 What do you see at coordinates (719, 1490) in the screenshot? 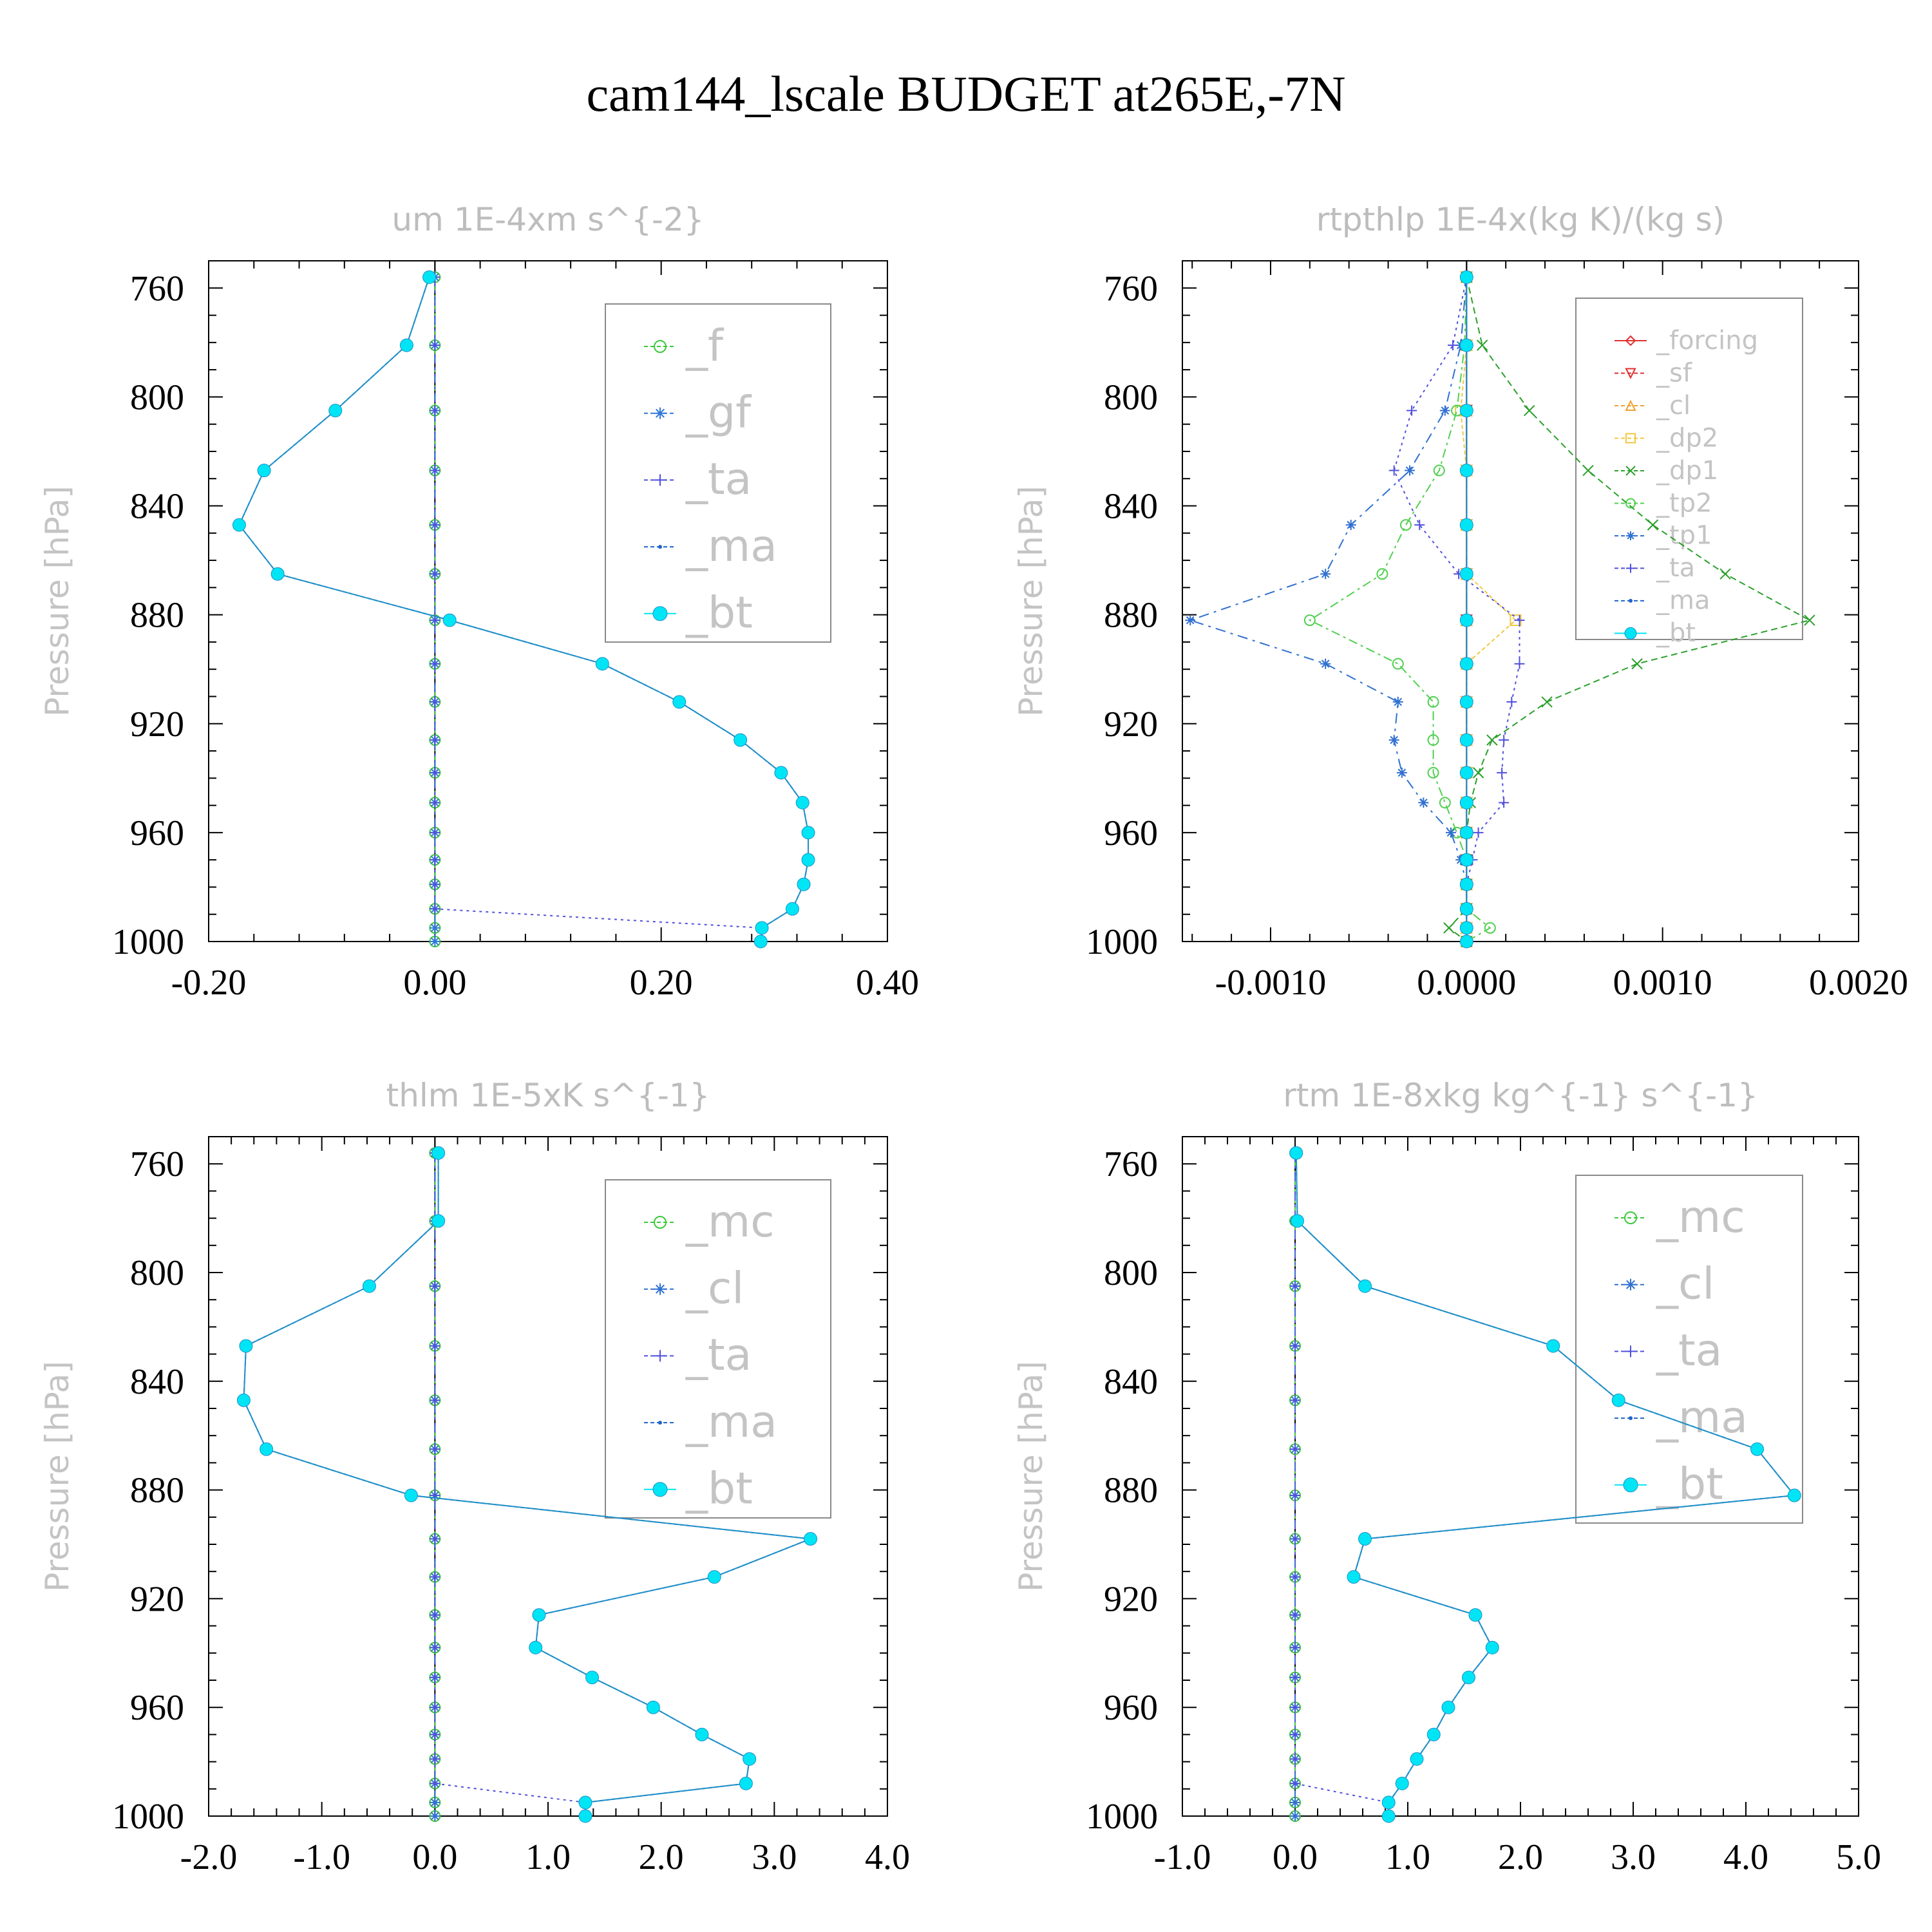
I see `legend-label: _bt` at bounding box center [719, 1490].